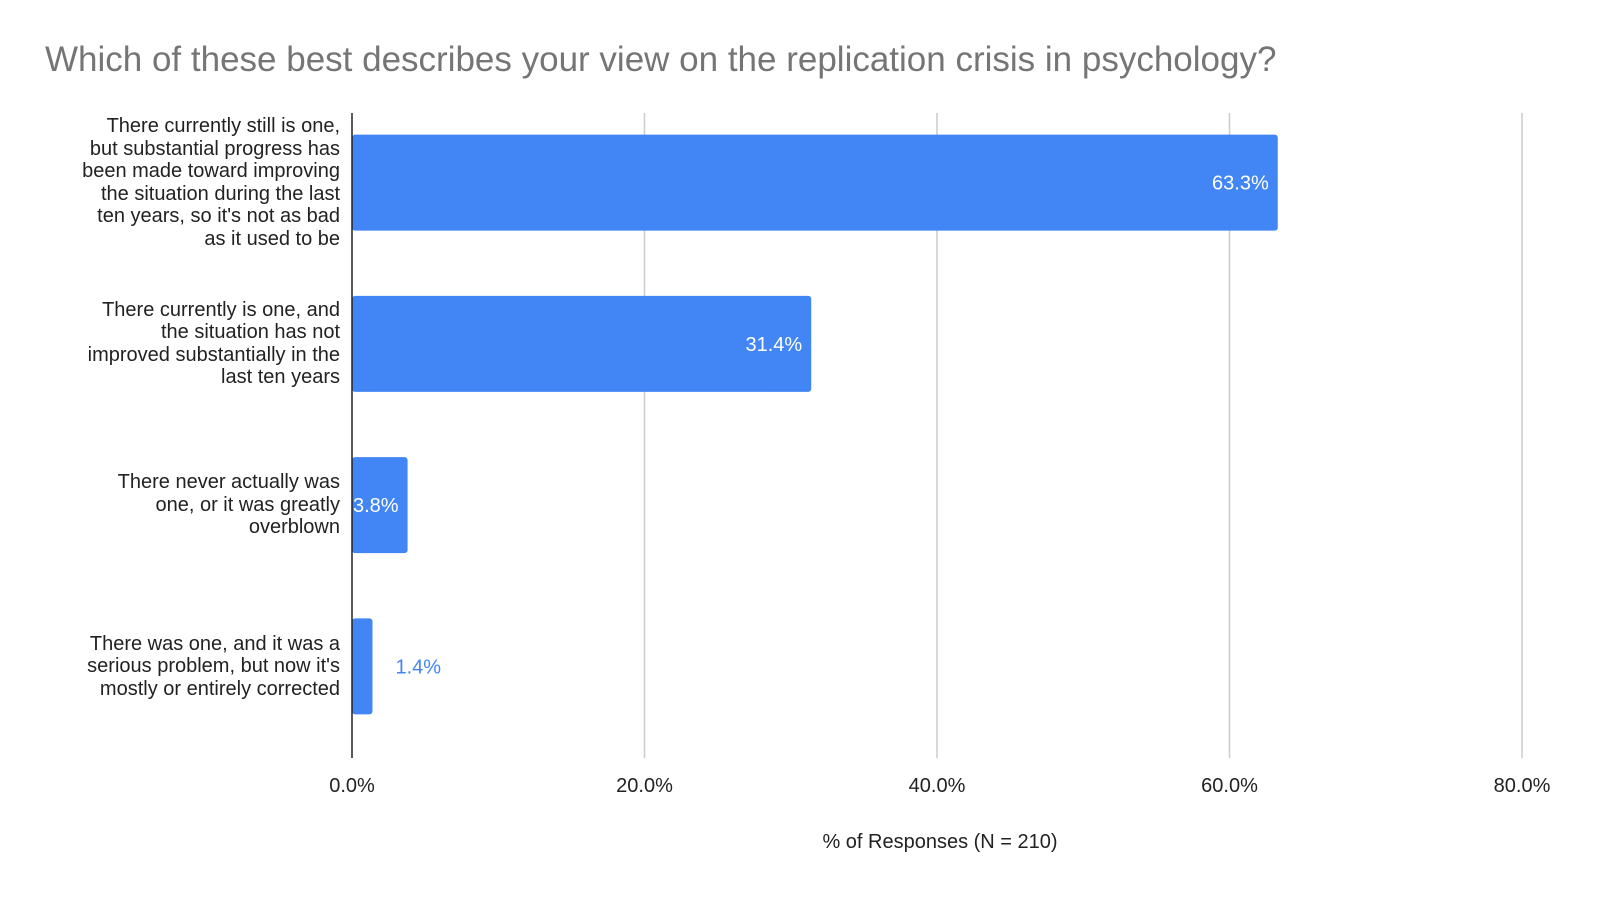 The image size is (1600, 915). What do you see at coordinates (418, 667) in the screenshot?
I see `data-label: 1.4%` at bounding box center [418, 667].